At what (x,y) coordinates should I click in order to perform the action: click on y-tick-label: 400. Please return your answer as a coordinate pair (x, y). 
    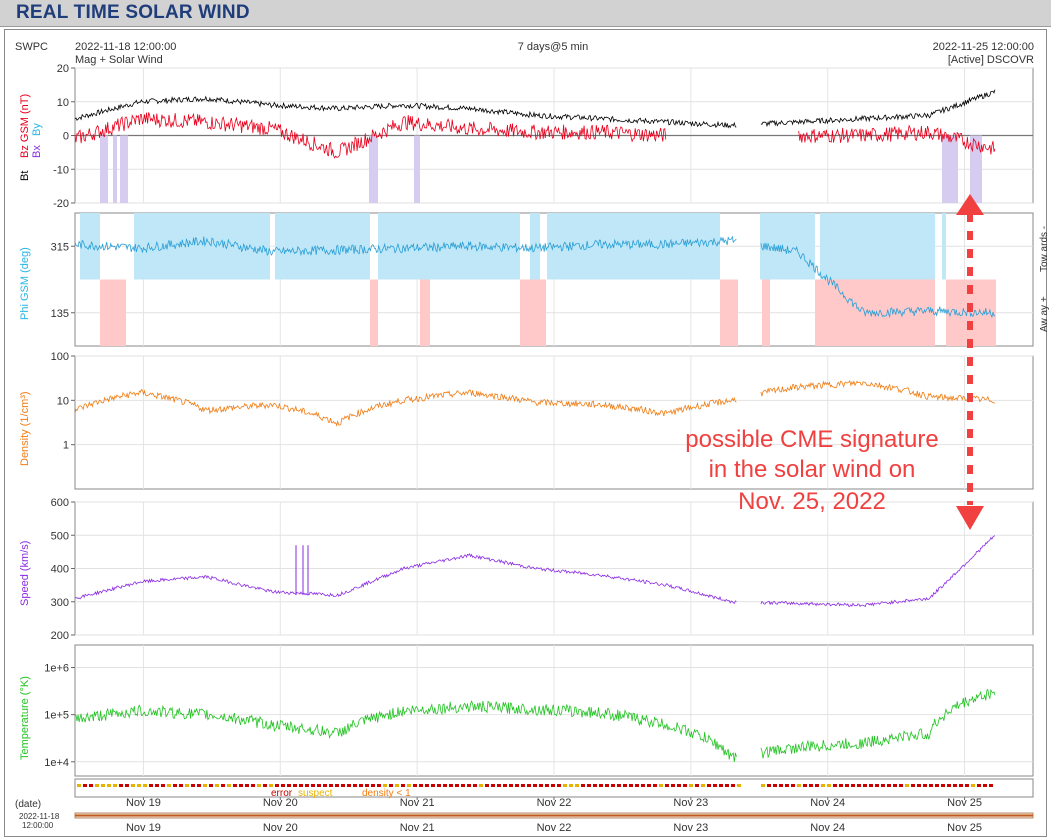
    Looking at the image, I should click on (60, 570).